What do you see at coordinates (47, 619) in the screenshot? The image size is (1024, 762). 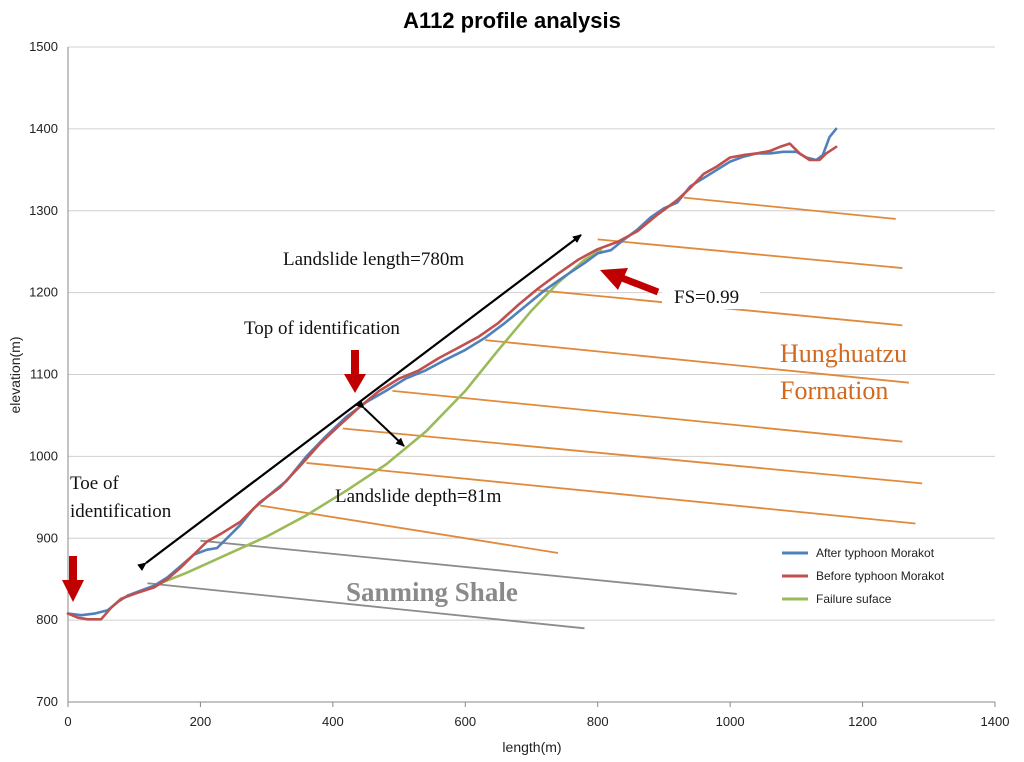 I see `y-tick-label: 800` at bounding box center [47, 619].